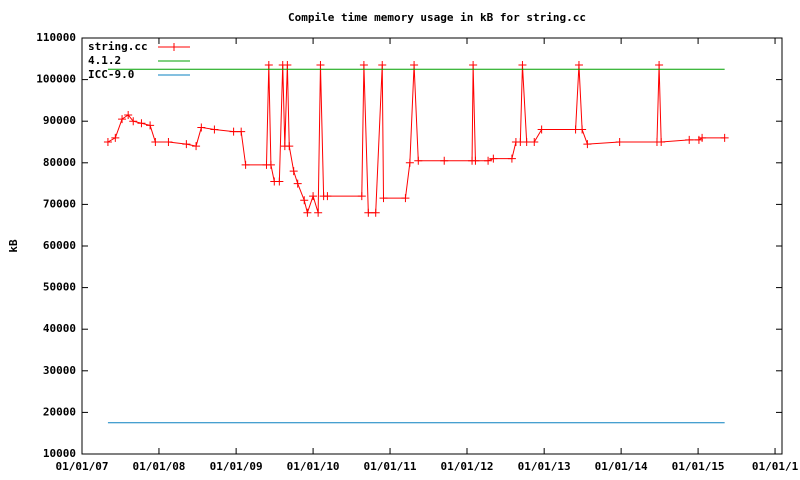 Image resolution: width=800 pixels, height=480 pixels. What do you see at coordinates (775, 466) in the screenshot?
I see `x-tick-label: 01/01/1` at bounding box center [775, 466].